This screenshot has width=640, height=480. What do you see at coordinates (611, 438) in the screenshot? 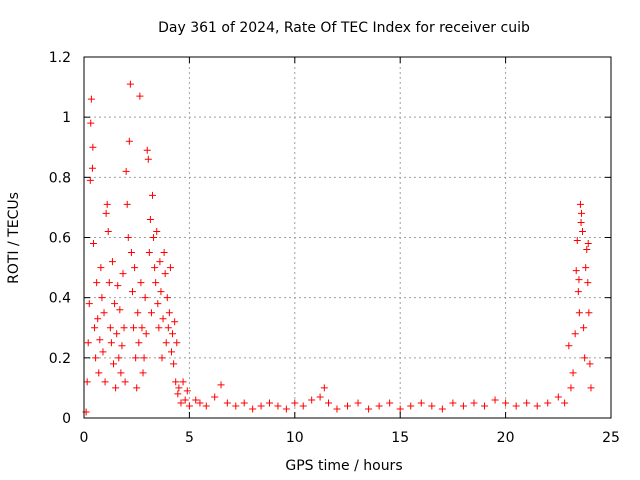
I see `x-tick-label: 25` at bounding box center [611, 438].